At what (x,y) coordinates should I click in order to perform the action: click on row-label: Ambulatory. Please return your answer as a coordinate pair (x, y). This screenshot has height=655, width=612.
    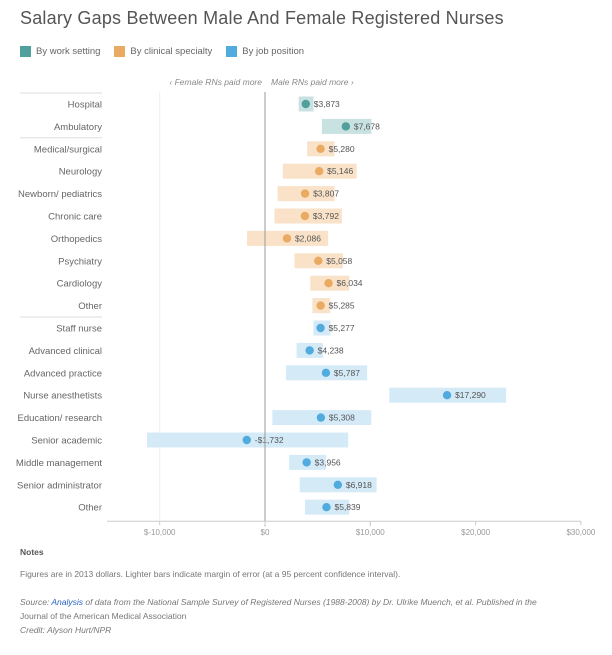
    Looking at the image, I should click on (78, 127).